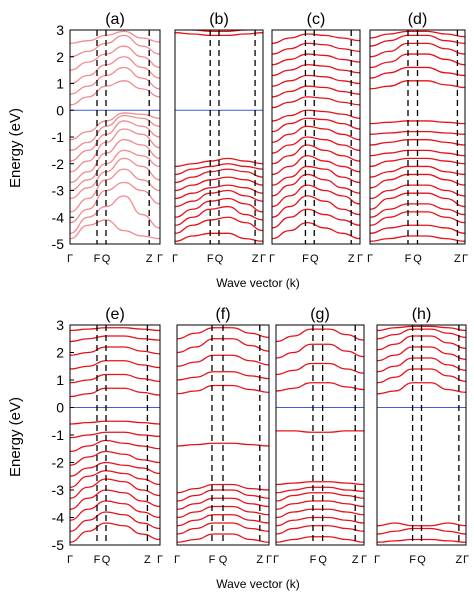 Image resolution: width=474 pixels, height=594 pixels. Describe the element at coordinates (58, 435) in the screenshot. I see `y-tick-label: -1` at that location.